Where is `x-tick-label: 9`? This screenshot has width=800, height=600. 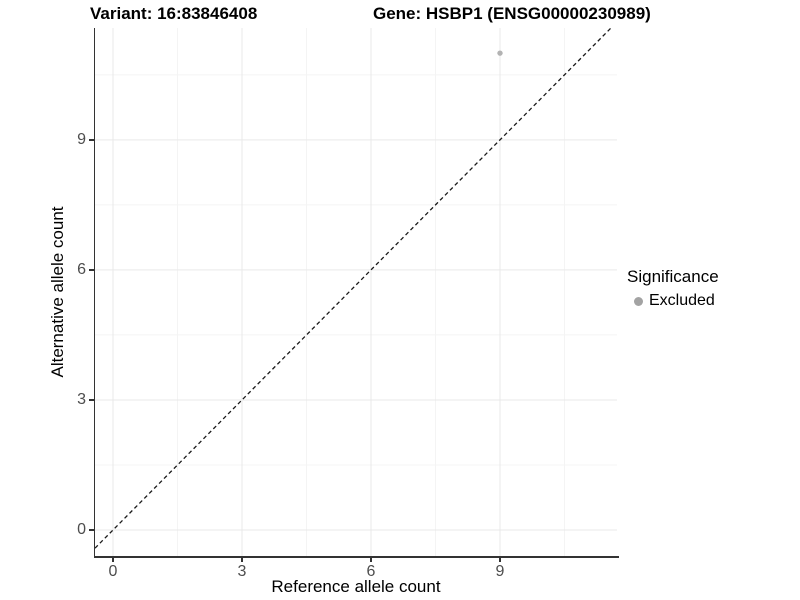 x-tick-label: 9 is located at coordinates (500, 571).